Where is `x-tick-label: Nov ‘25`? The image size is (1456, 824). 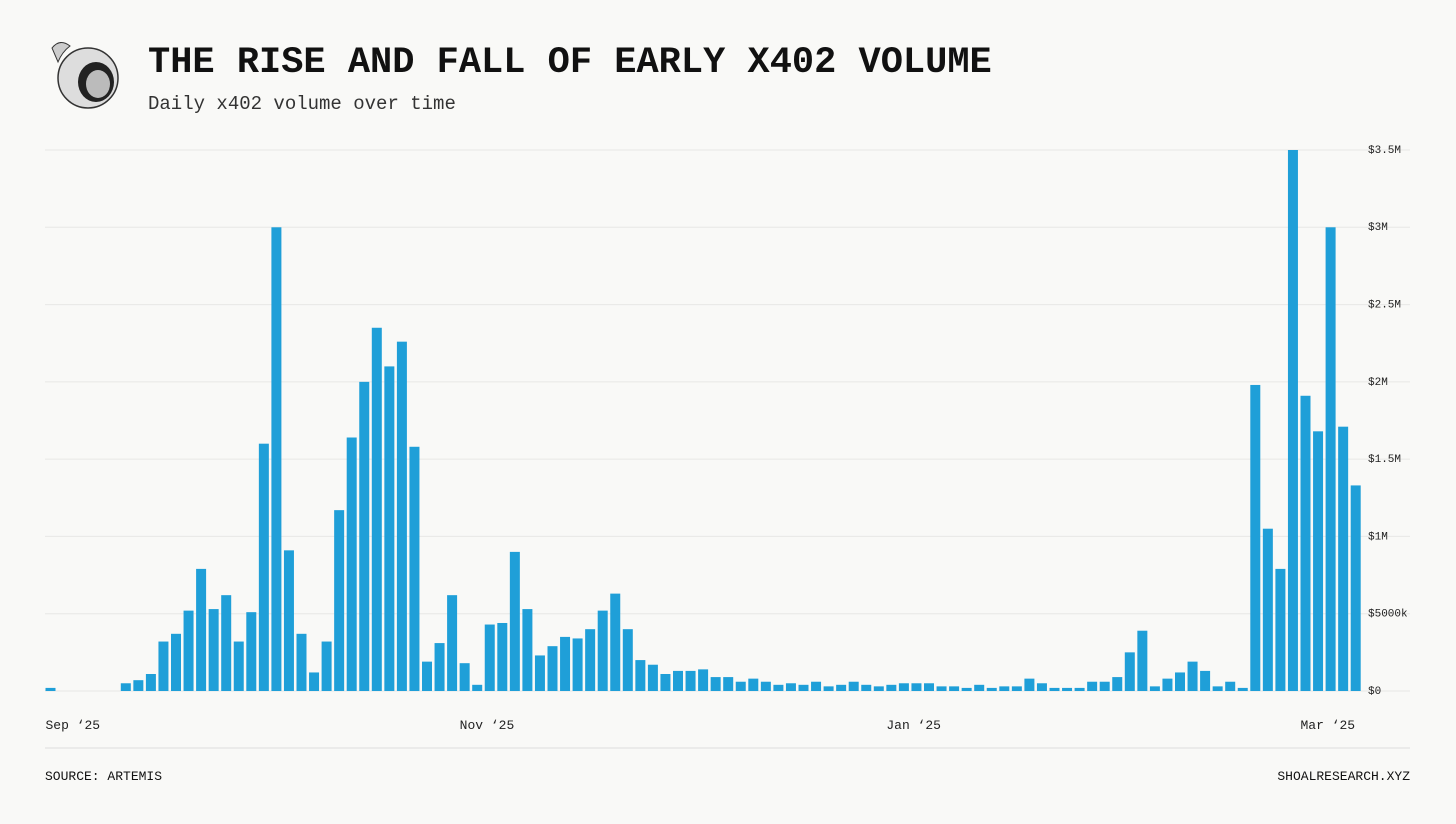 x-tick-label: Nov ‘25 is located at coordinates (487, 725).